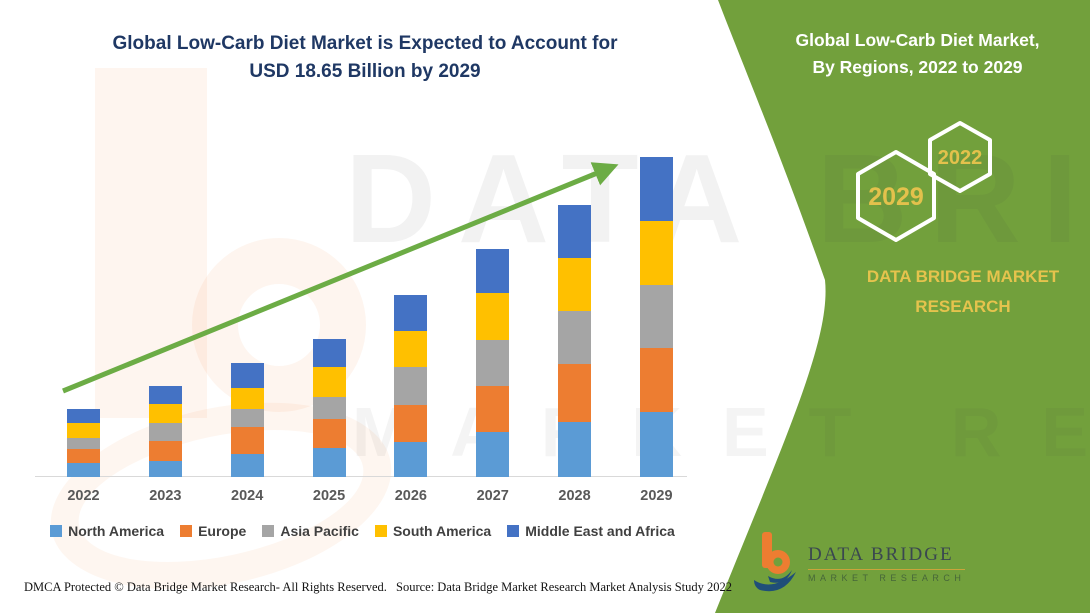  What do you see at coordinates (442, 531) in the screenshot?
I see `legend-label: South America` at bounding box center [442, 531].